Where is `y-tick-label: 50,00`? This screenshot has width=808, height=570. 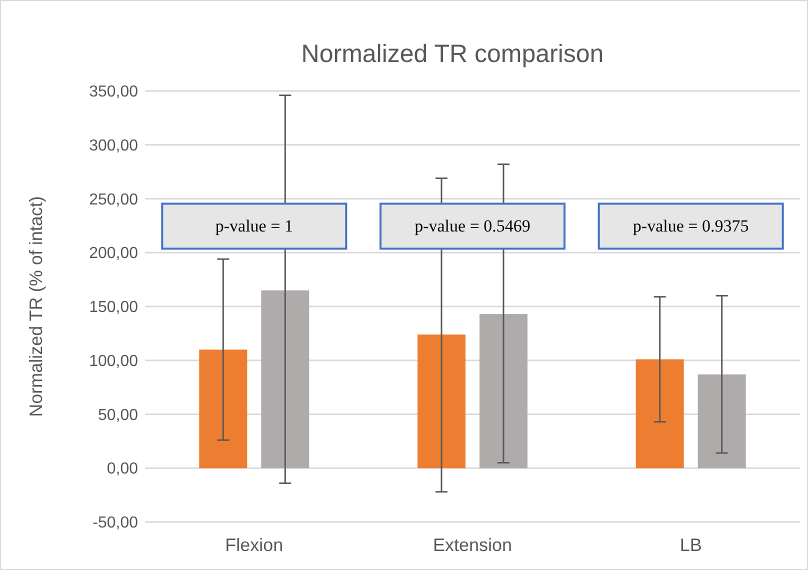
y-tick-label: 50,00 is located at coordinates (118, 415).